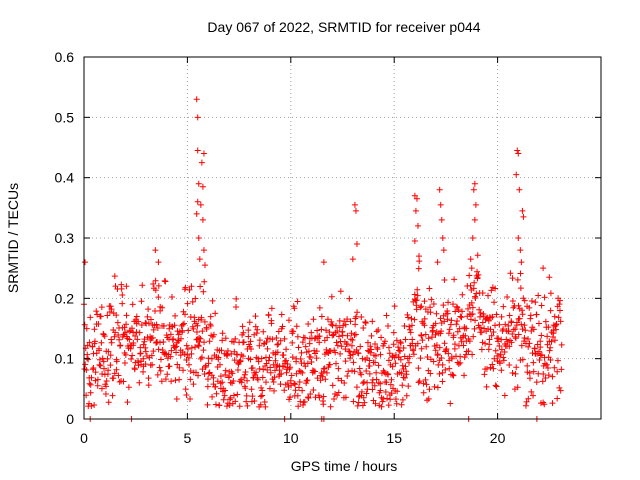 Image resolution: width=640 pixels, height=480 pixels. Describe the element at coordinates (65, 178) in the screenshot. I see `y-tick-label: 0.4` at that location.